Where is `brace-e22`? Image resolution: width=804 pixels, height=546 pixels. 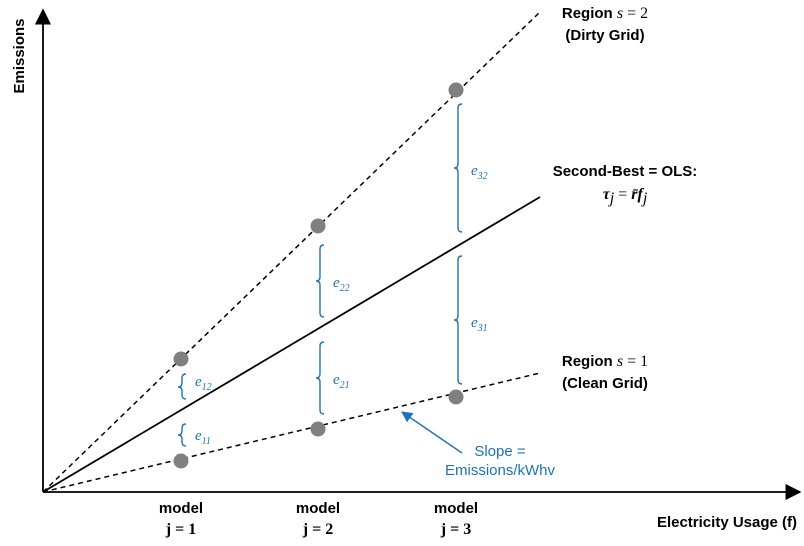 brace-e22 is located at coordinates (320, 281).